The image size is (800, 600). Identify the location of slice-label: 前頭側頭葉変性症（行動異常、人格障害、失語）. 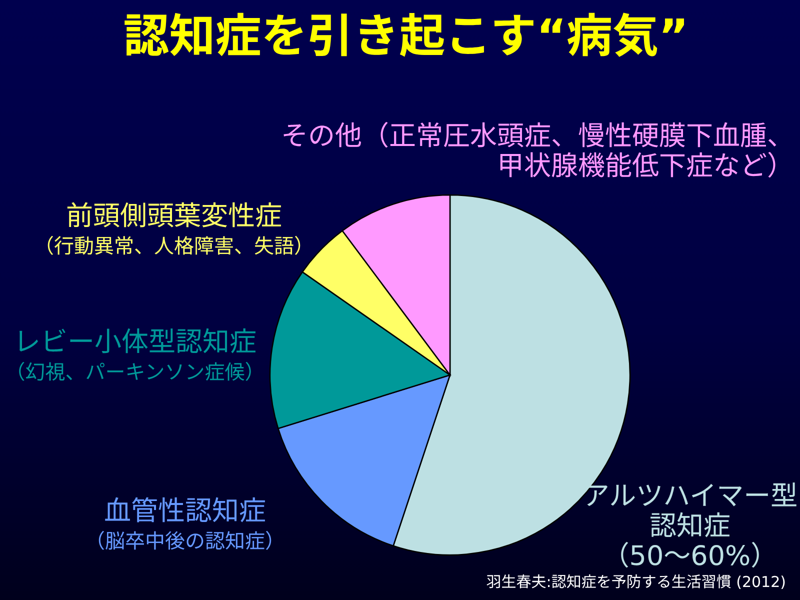
(174, 229).